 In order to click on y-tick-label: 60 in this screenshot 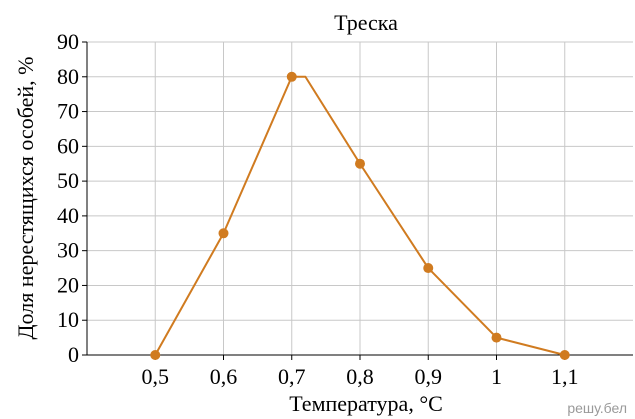, I will do `click(68, 145)`.